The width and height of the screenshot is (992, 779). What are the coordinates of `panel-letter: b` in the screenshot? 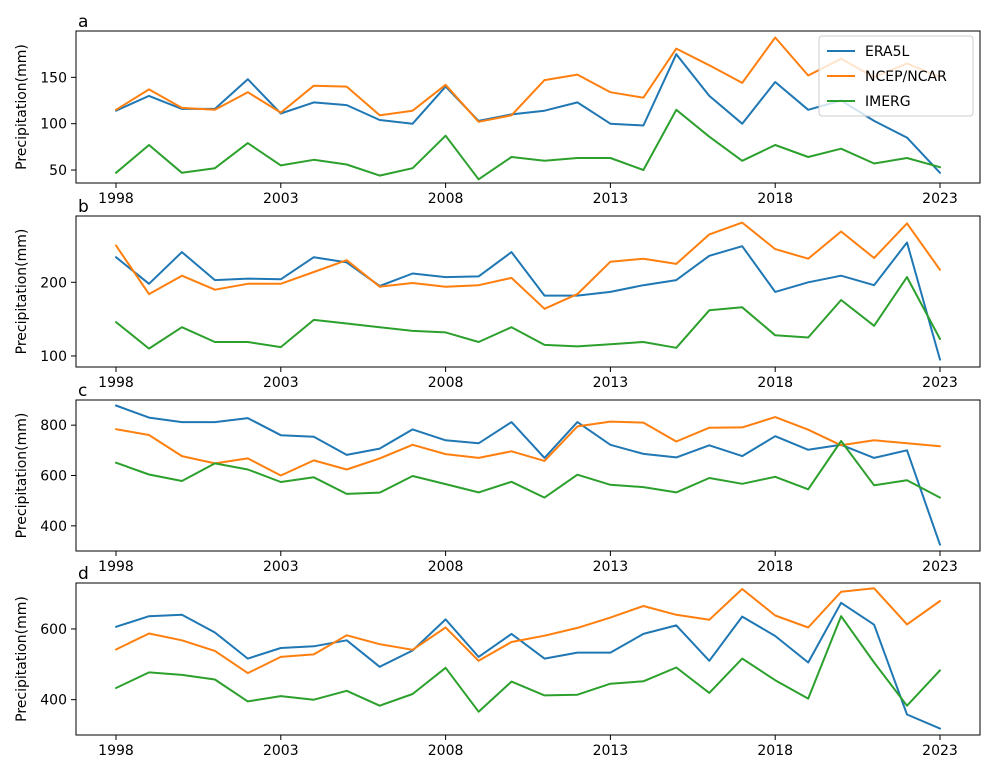 It's located at (83, 207).